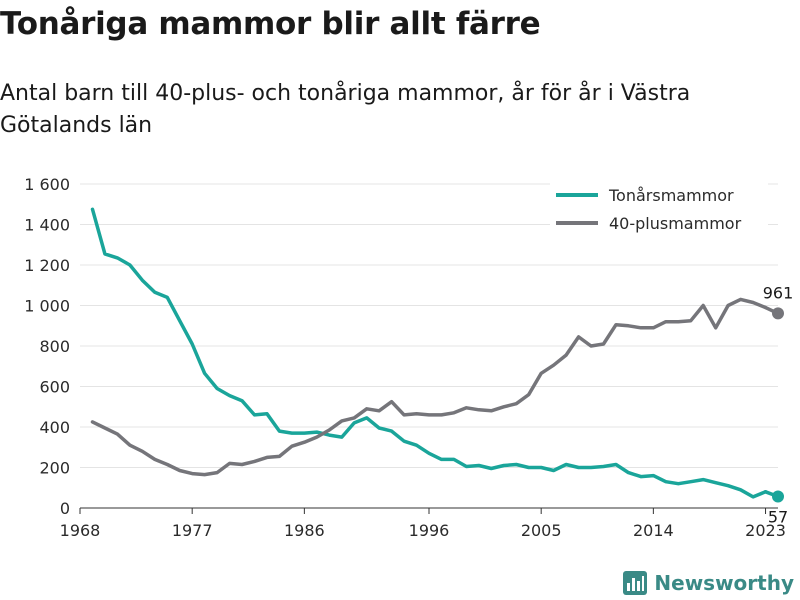 The height and width of the screenshot is (600, 800). What do you see at coordinates (778, 404) in the screenshot?
I see `end-markers: 961 57` at bounding box center [778, 404].